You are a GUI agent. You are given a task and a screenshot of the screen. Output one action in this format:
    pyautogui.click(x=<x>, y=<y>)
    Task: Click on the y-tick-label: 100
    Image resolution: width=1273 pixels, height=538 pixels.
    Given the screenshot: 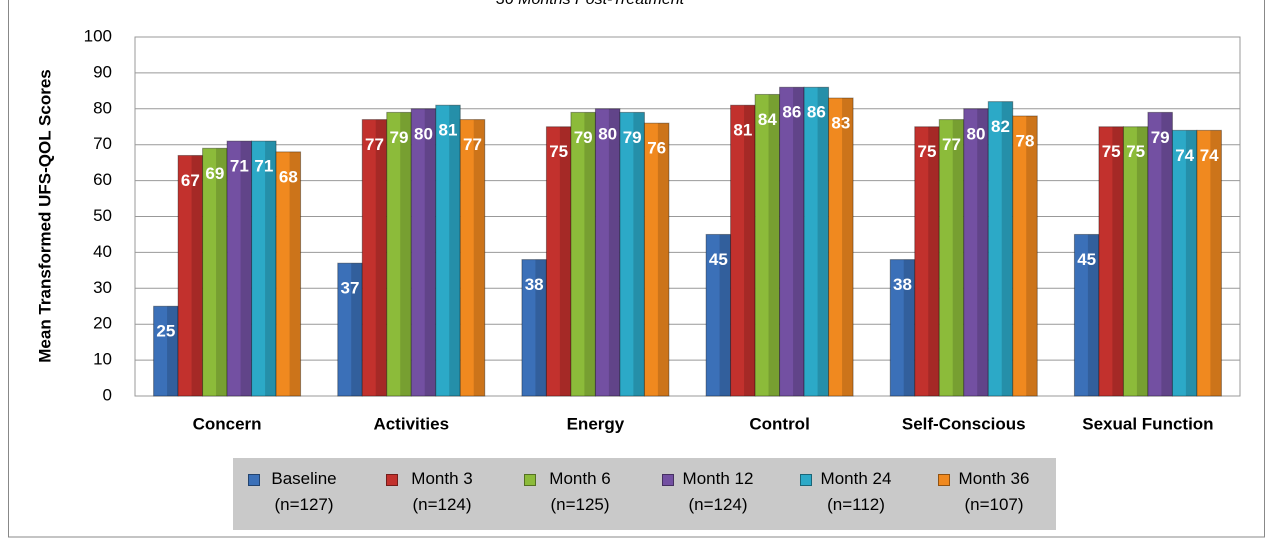 What is the action you would take?
    pyautogui.click(x=98, y=35)
    